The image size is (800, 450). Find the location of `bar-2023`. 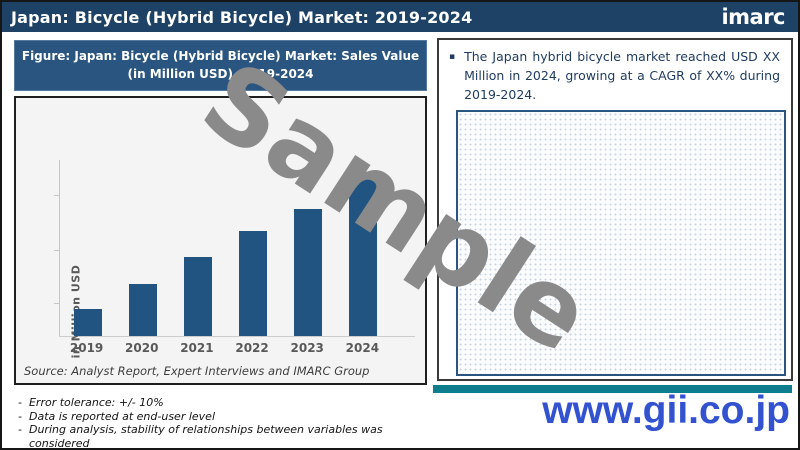

bar-2023 is located at coordinates (307, 272).